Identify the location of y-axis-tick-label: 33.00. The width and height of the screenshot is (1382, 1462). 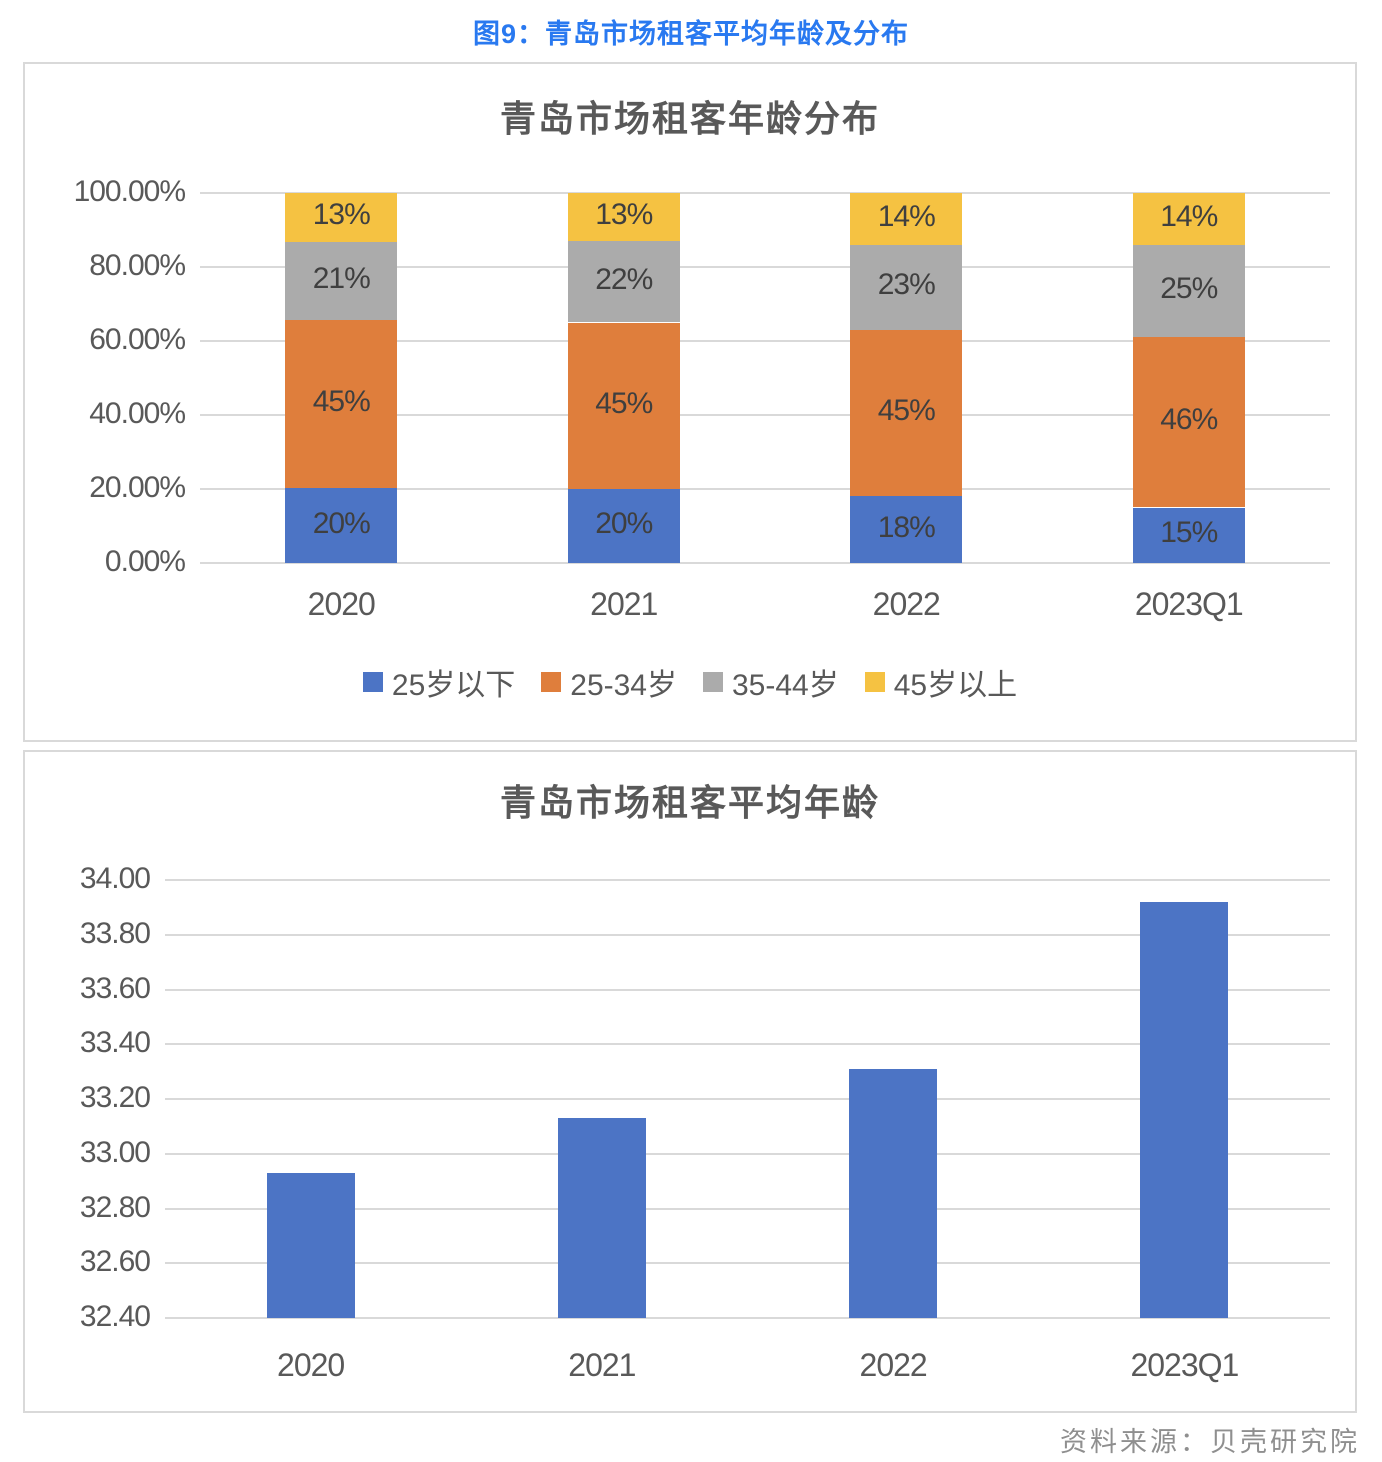
(115, 1152).